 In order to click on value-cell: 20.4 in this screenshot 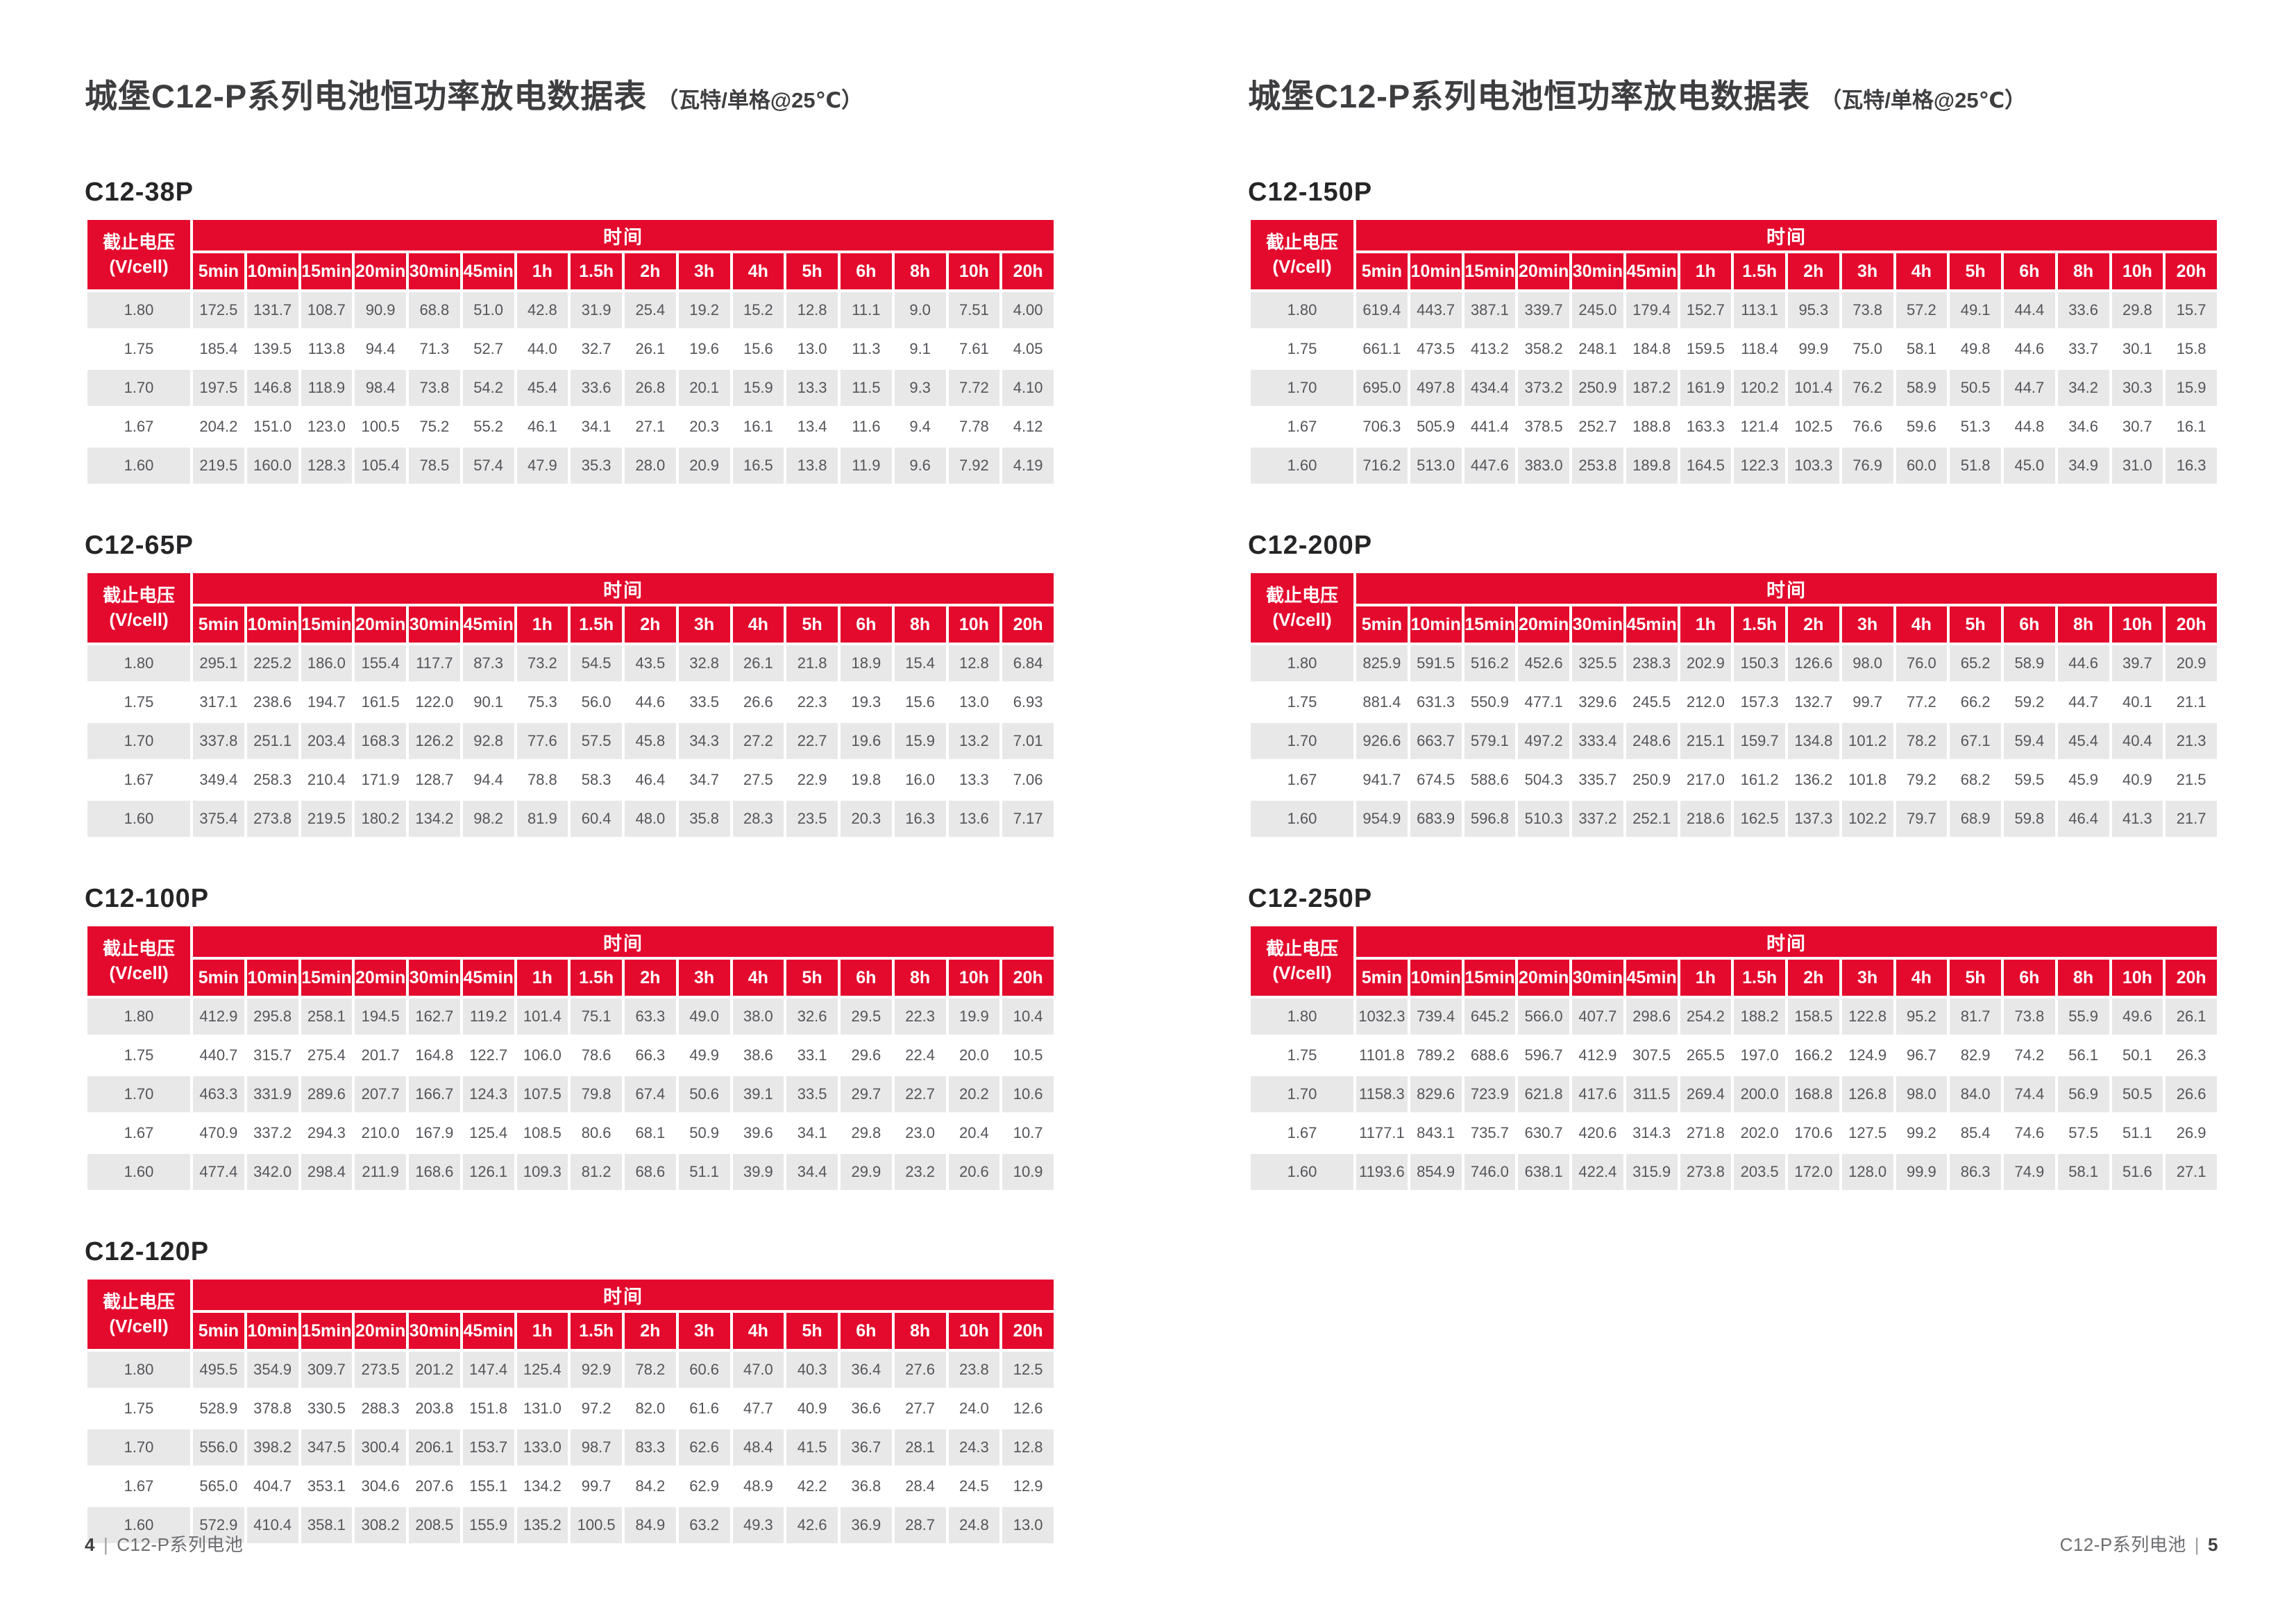, I will do `click(974, 1133)`.